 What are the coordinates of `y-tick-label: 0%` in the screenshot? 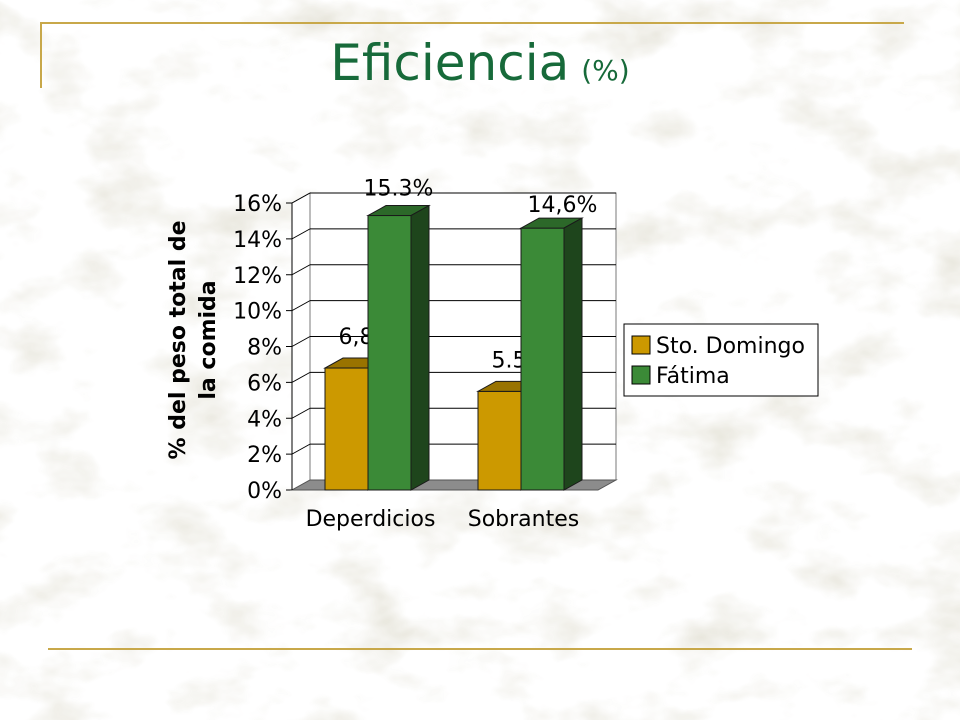 It's located at (264, 491).